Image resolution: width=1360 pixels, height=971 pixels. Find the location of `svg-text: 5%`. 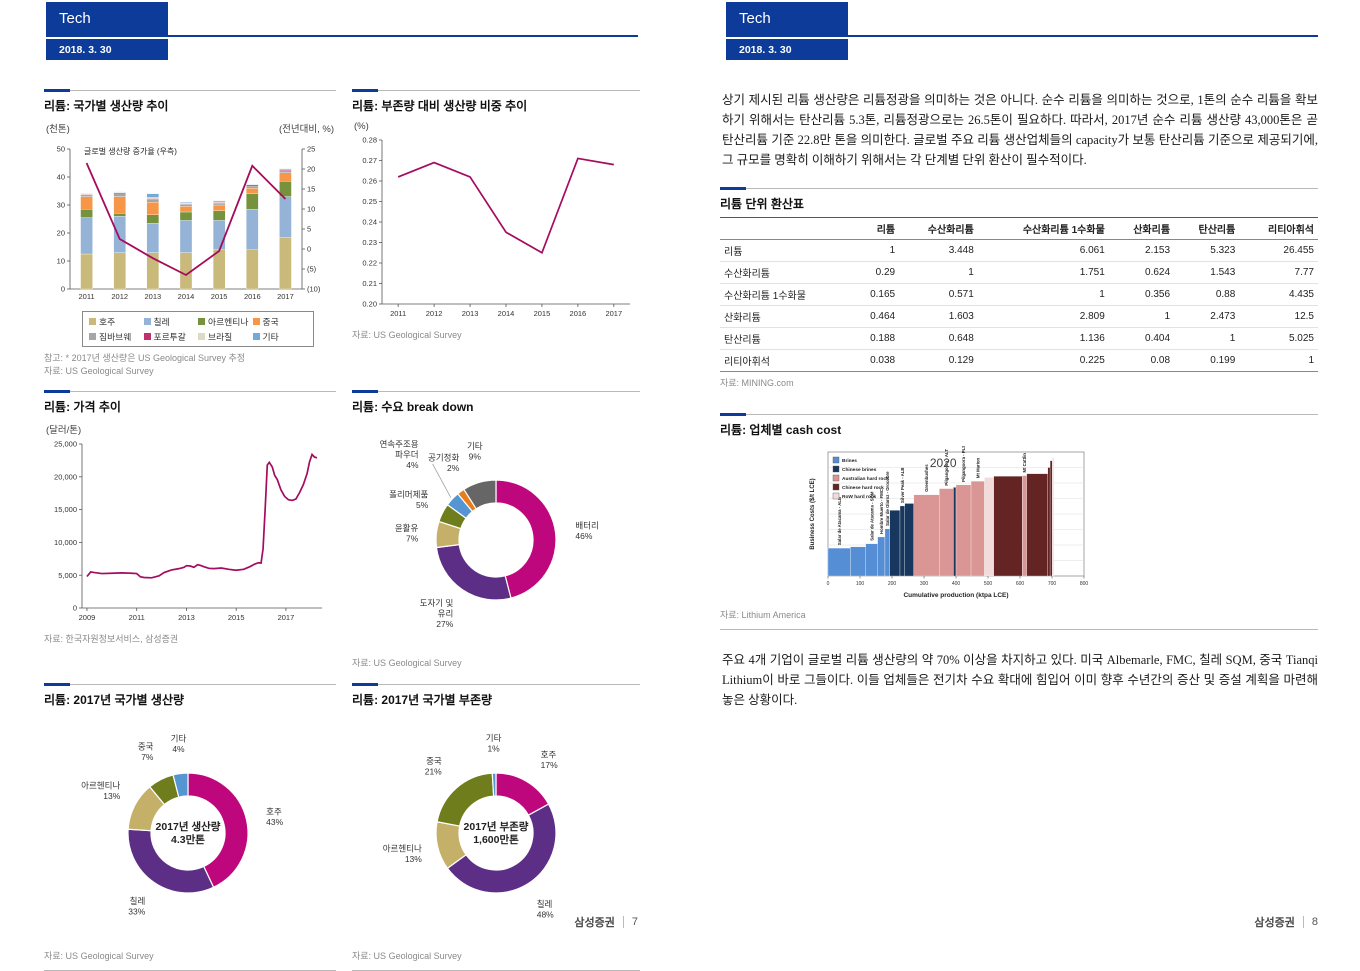

svg-text: 5% is located at coordinates (422, 505).